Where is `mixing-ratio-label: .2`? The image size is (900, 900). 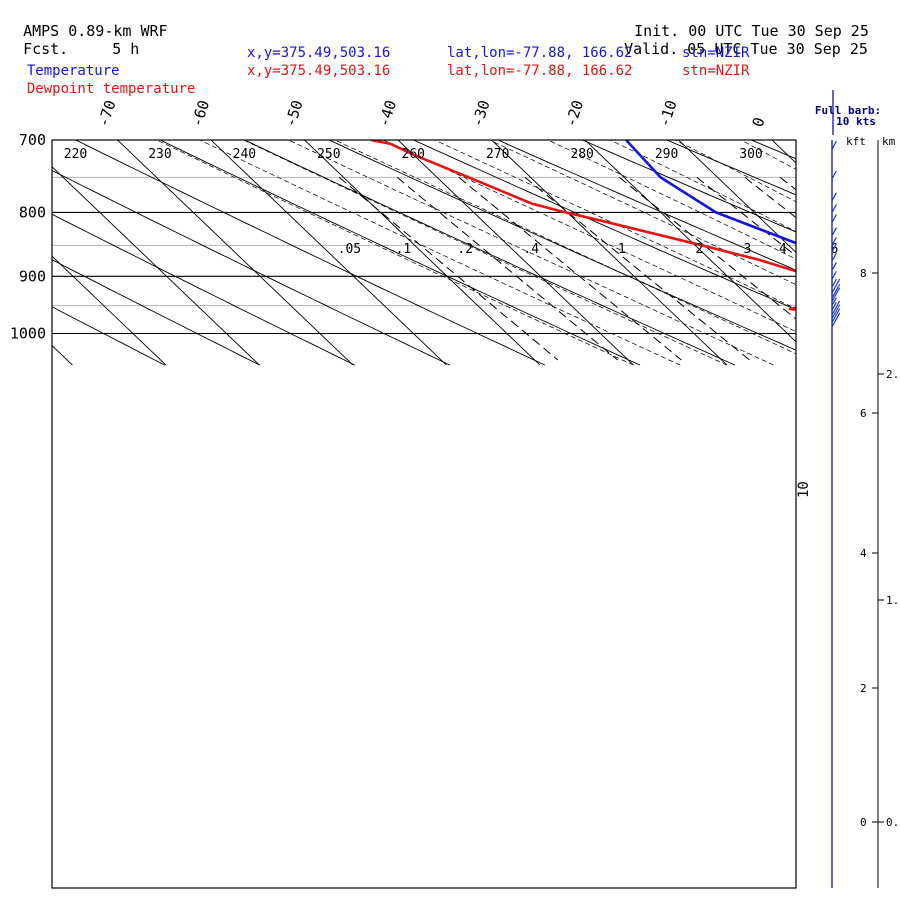
mixing-ratio-label: .2 is located at coordinates (465, 249).